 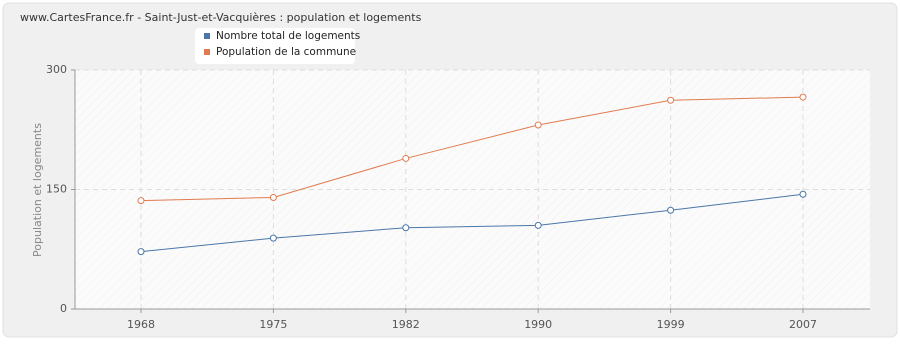 I want to click on legend-label: Population de la commune, so click(x=286, y=52).